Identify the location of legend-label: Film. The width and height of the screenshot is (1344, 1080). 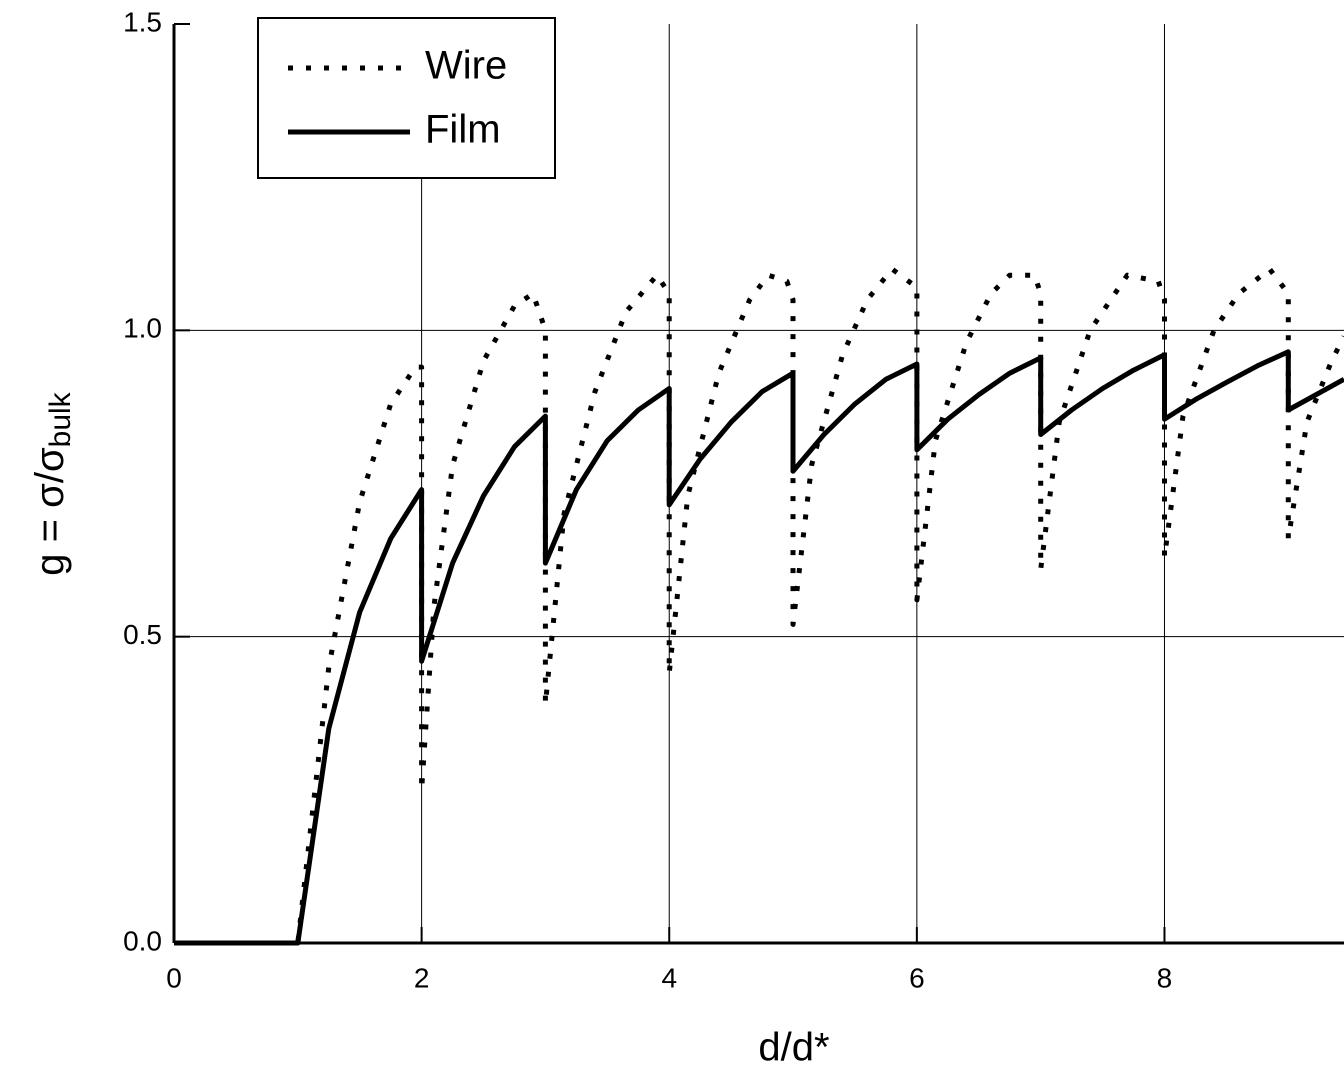
(463, 130).